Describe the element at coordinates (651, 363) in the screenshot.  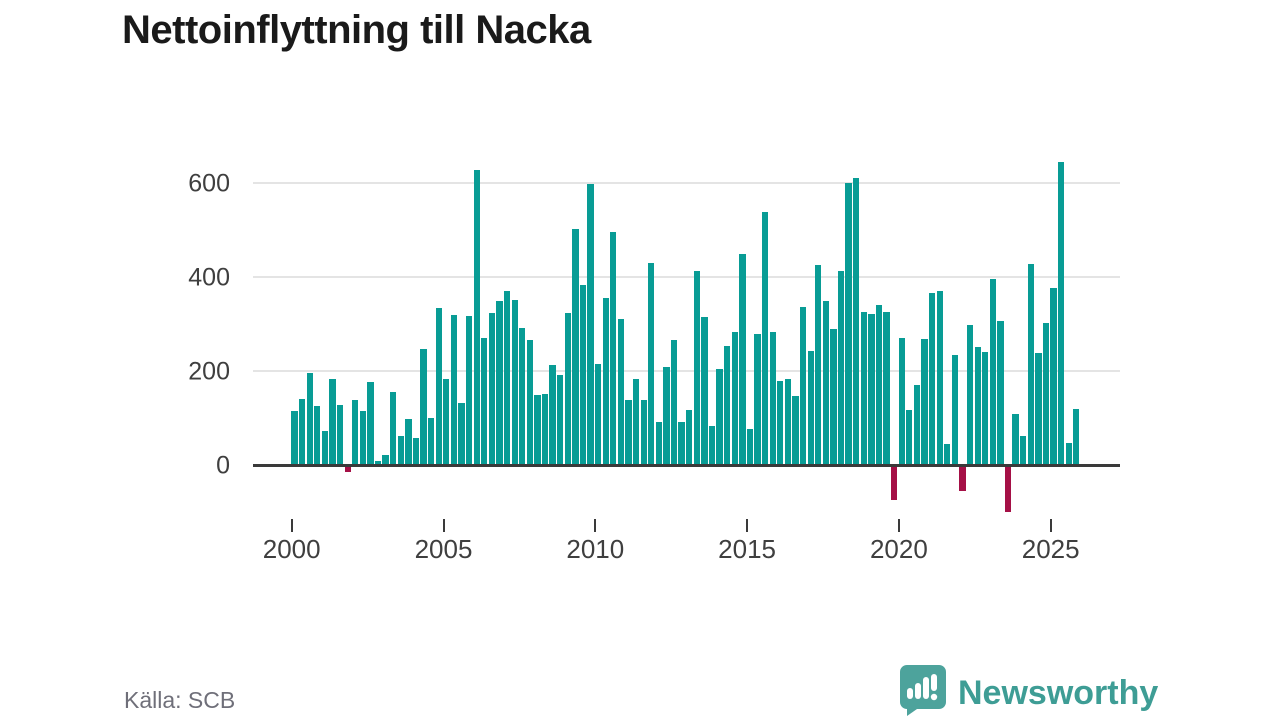
I see `bar-2011Q4` at that location.